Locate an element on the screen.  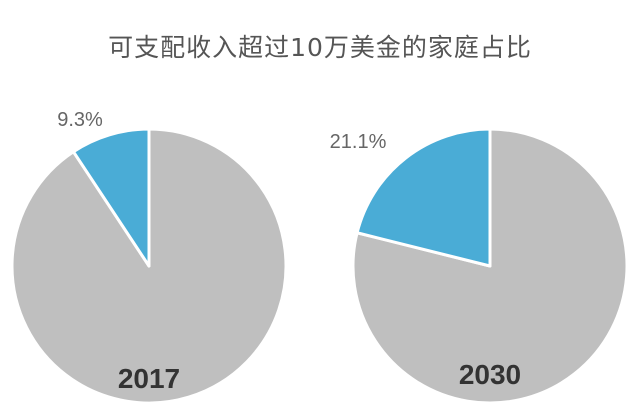
pie-2030-percent-label: 21.1% is located at coordinates (358, 142).